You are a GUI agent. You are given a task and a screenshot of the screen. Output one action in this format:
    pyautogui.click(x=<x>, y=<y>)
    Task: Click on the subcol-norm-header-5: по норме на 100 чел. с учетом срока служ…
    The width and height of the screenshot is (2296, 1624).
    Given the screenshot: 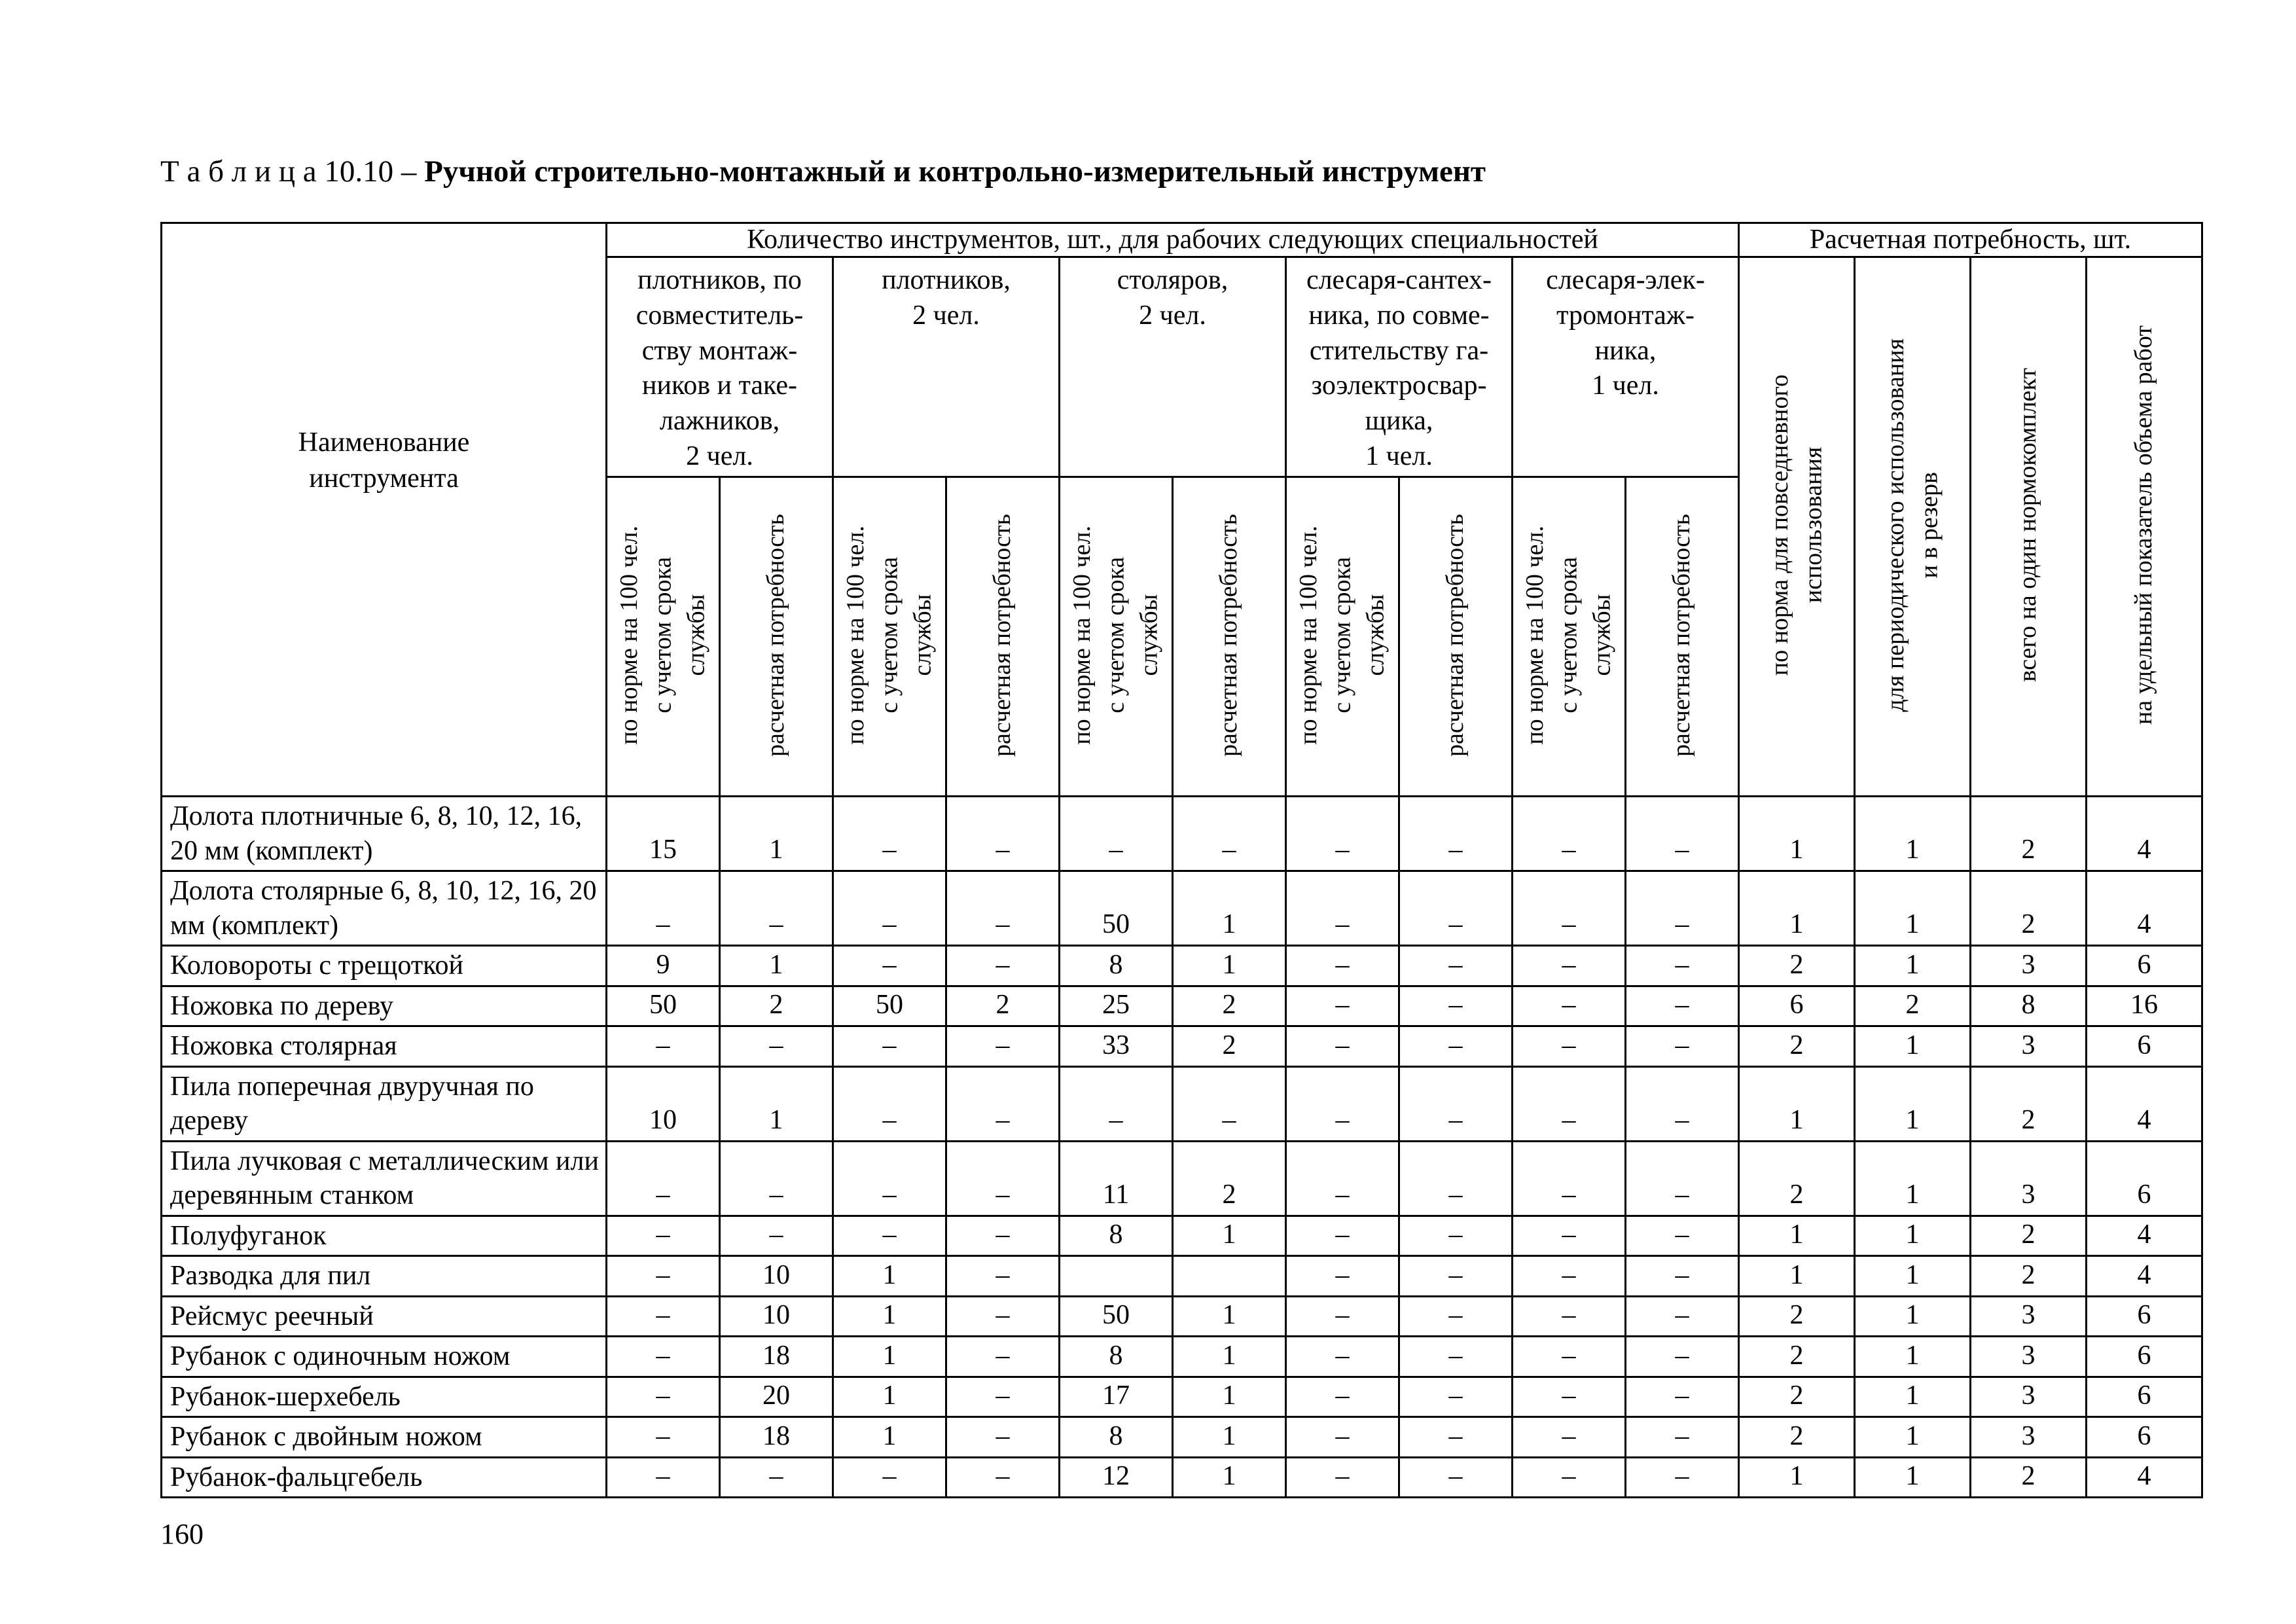 What is the action you would take?
    pyautogui.click(x=1568, y=636)
    